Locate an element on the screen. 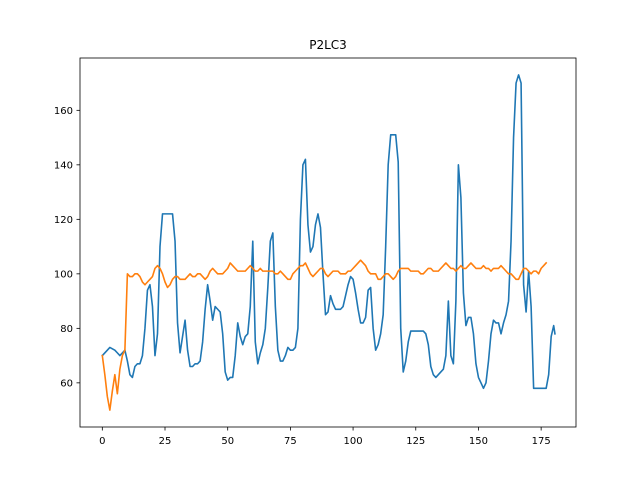 This screenshot has height=480, width=640. x-tick-label: 150 is located at coordinates (478, 441).